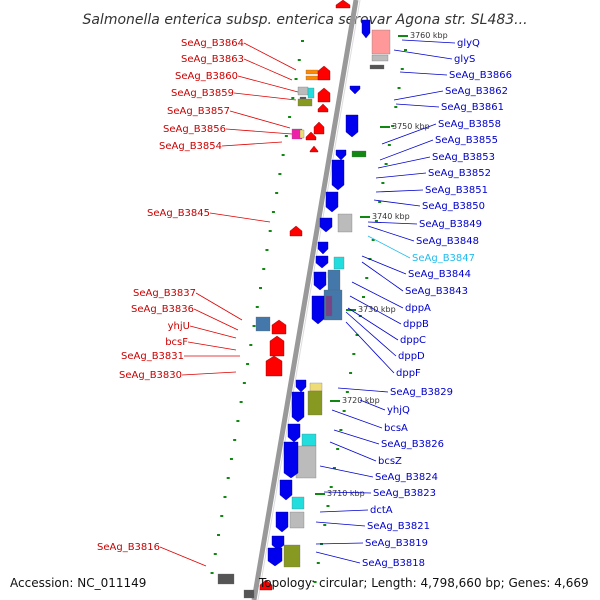 The width and height of the screenshot is (600, 600). Describe the element at coordinates (464, 59) in the screenshot. I see `gene-label-glys: glyS` at that location.